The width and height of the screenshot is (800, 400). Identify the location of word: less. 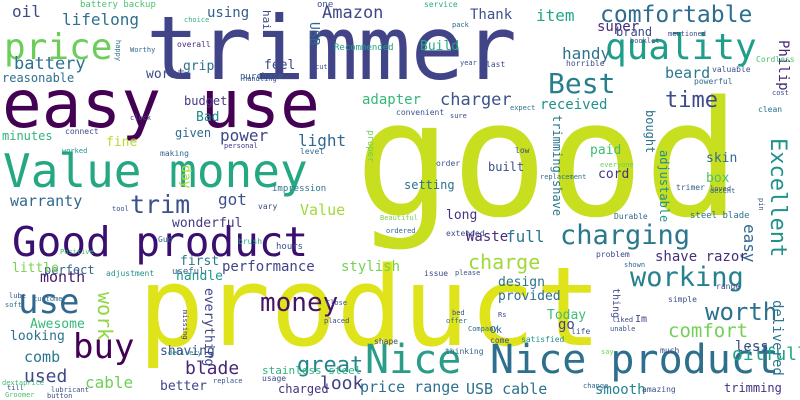
(752, 347).